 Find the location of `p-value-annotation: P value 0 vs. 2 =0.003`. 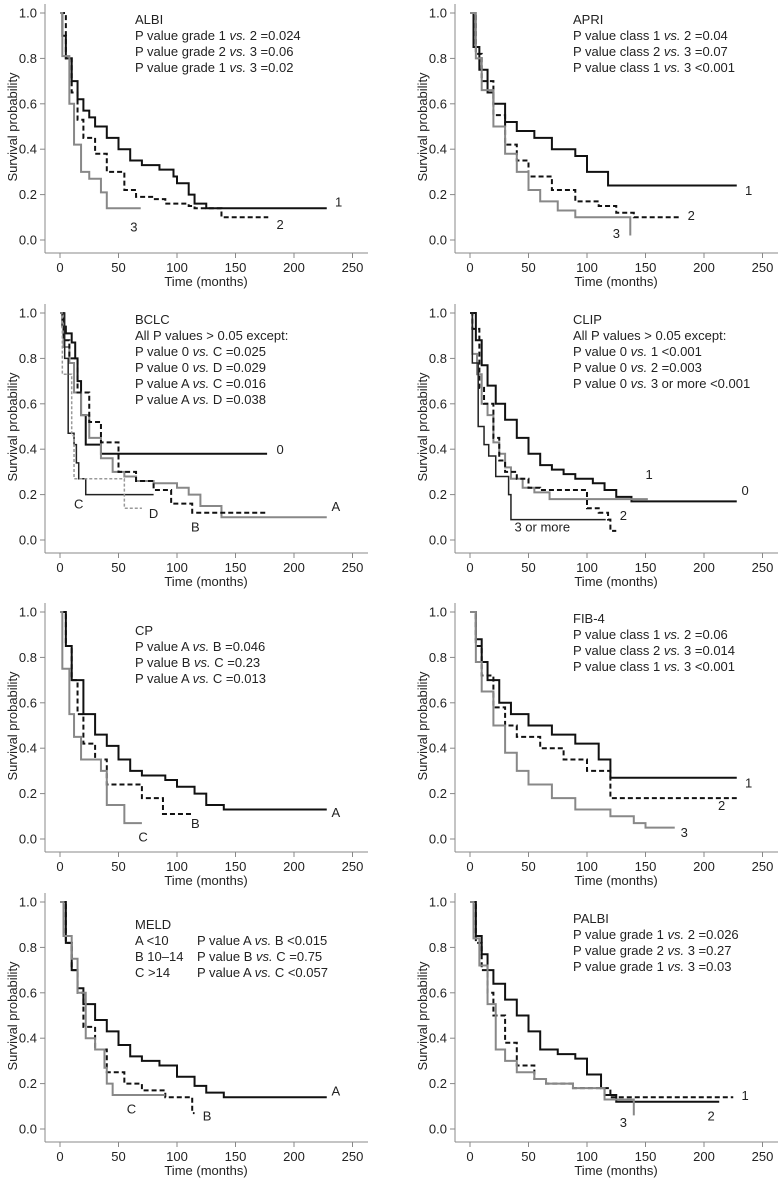

p-value-annotation: P value 0 vs. 2 =0.003 is located at coordinates (637, 367).